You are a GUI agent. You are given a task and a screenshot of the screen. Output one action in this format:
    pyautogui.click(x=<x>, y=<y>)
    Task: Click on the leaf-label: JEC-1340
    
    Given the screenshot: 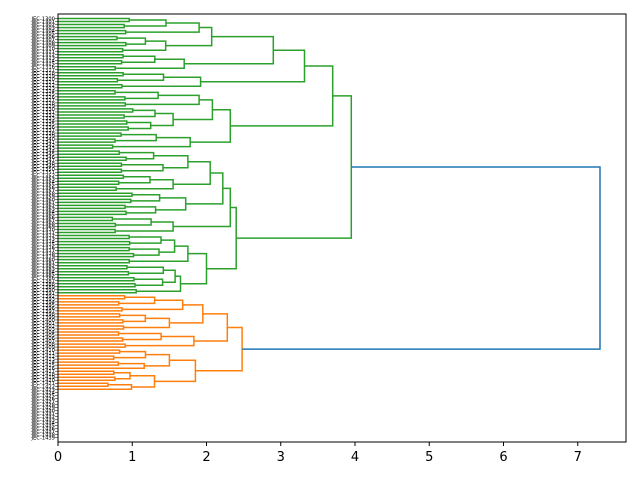 What is the action you would take?
    pyautogui.click(x=42, y=140)
    